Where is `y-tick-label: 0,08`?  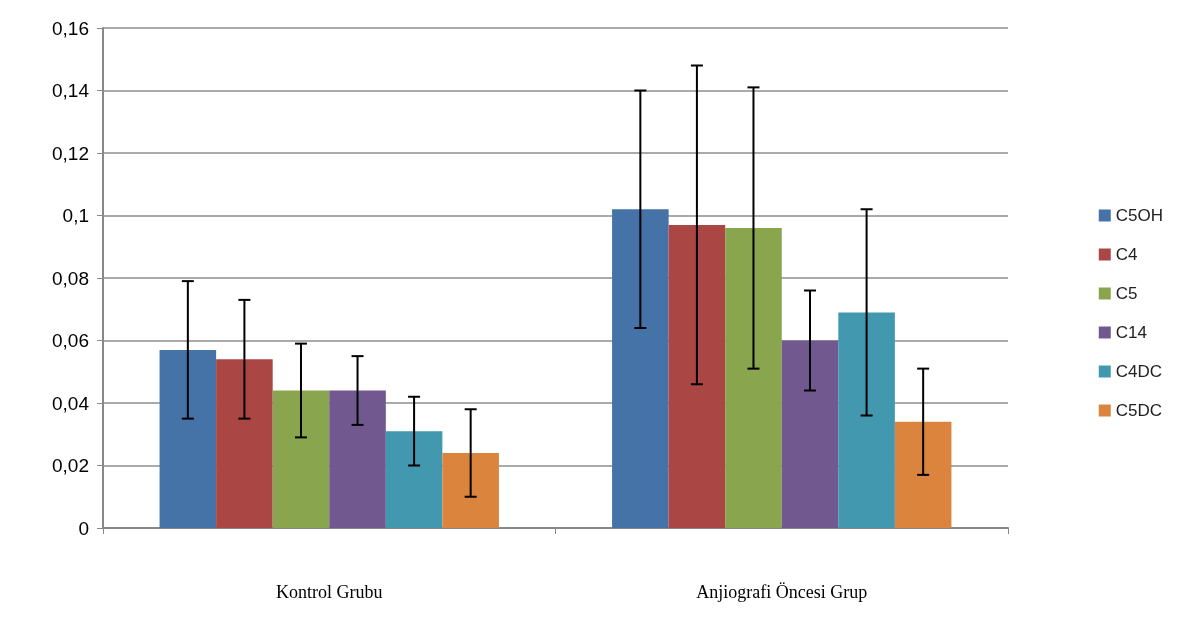
y-tick-label: 0,08 is located at coordinates (70, 278).